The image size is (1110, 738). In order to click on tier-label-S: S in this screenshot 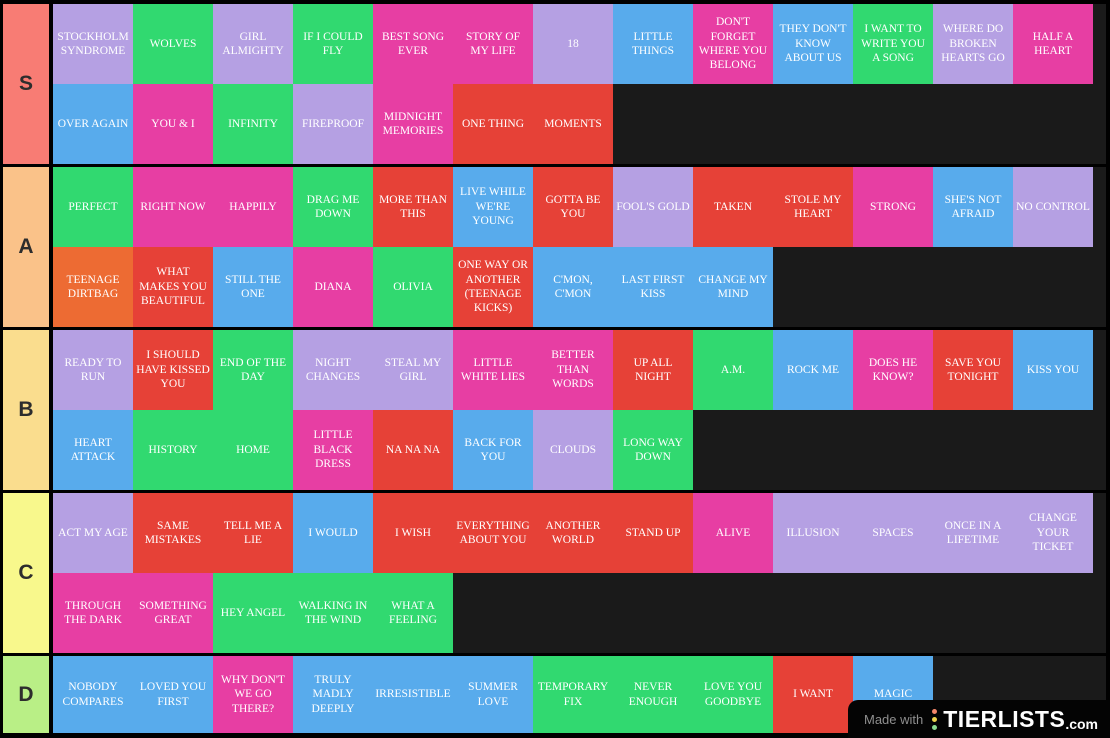, I will do `click(26, 84)`.